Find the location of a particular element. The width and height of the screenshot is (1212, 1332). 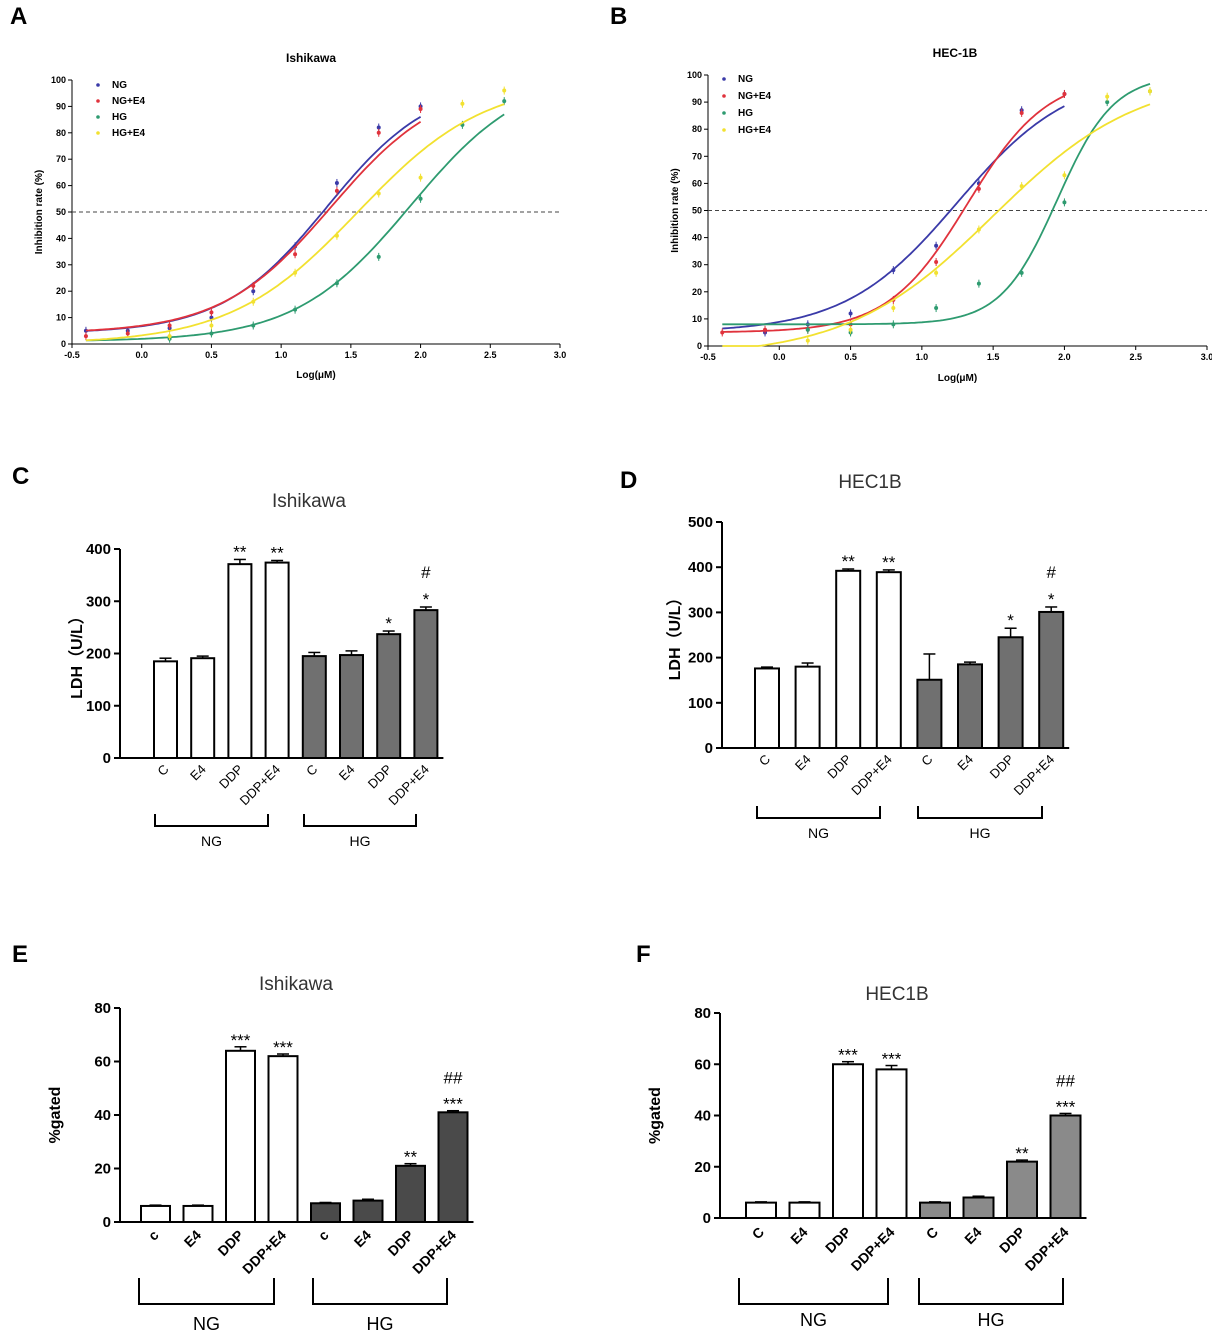

group-bracket-ng is located at coordinates (818, 812).